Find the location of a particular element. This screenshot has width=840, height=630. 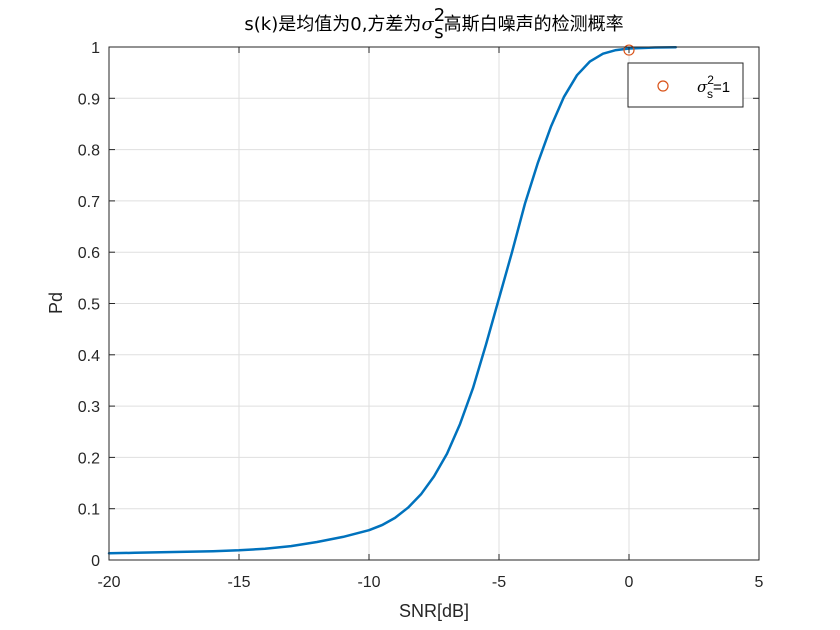

title-suffix: 高斯白噪声的检测概率 is located at coordinates (534, 24).